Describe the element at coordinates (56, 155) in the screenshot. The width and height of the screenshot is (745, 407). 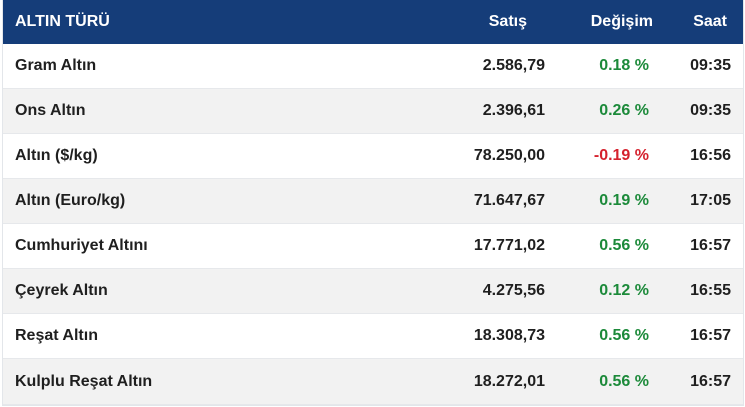
I see `gold-type-name: Altın ($/kg)` at that location.